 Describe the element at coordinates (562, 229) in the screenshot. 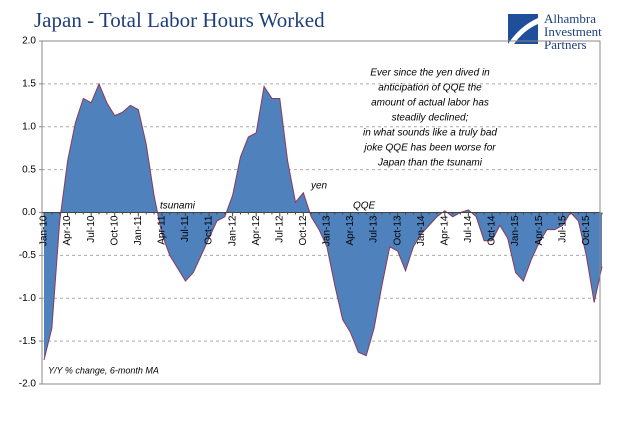

I see `x-tick-label: Jul-15` at that location.